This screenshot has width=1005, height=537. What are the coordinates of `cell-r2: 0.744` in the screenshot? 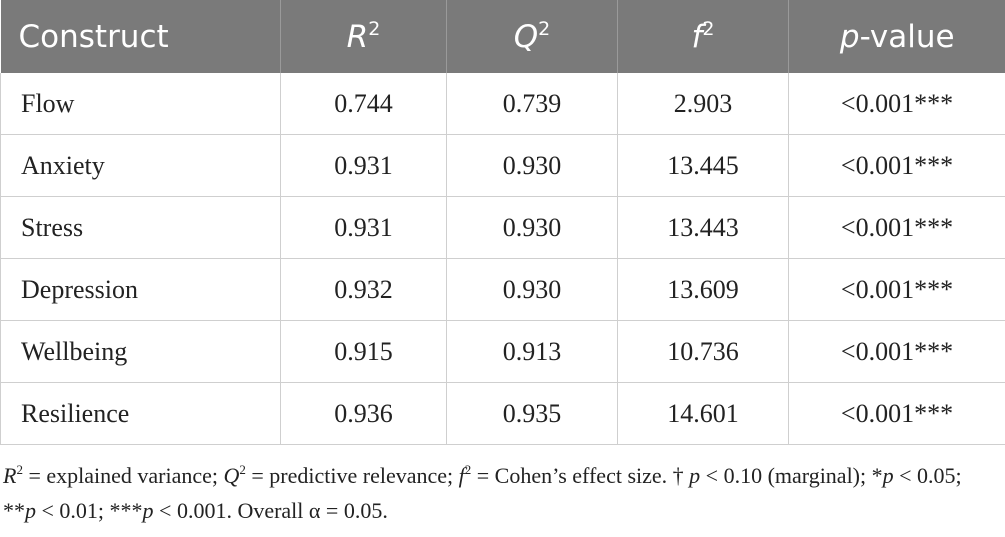 It's located at (363, 104).